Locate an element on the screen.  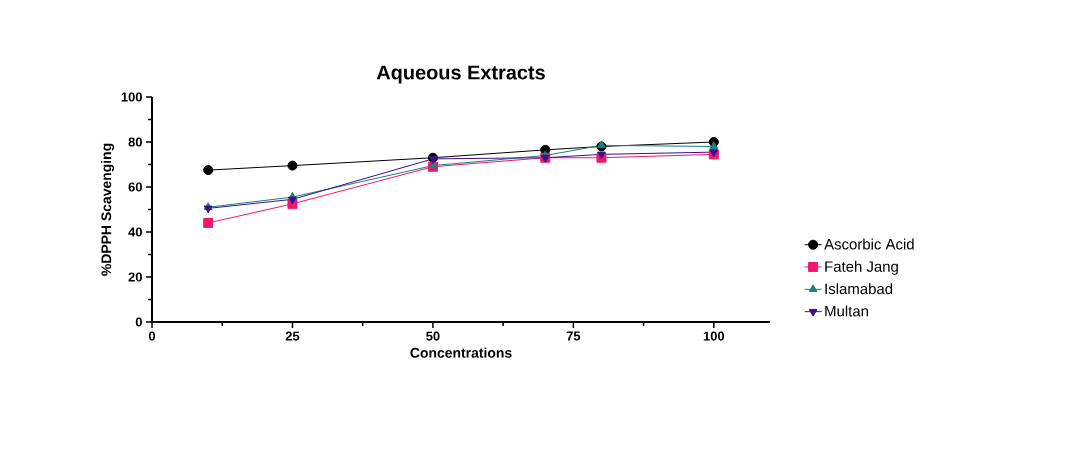
x-tick-label: 0 is located at coordinates (152, 336).